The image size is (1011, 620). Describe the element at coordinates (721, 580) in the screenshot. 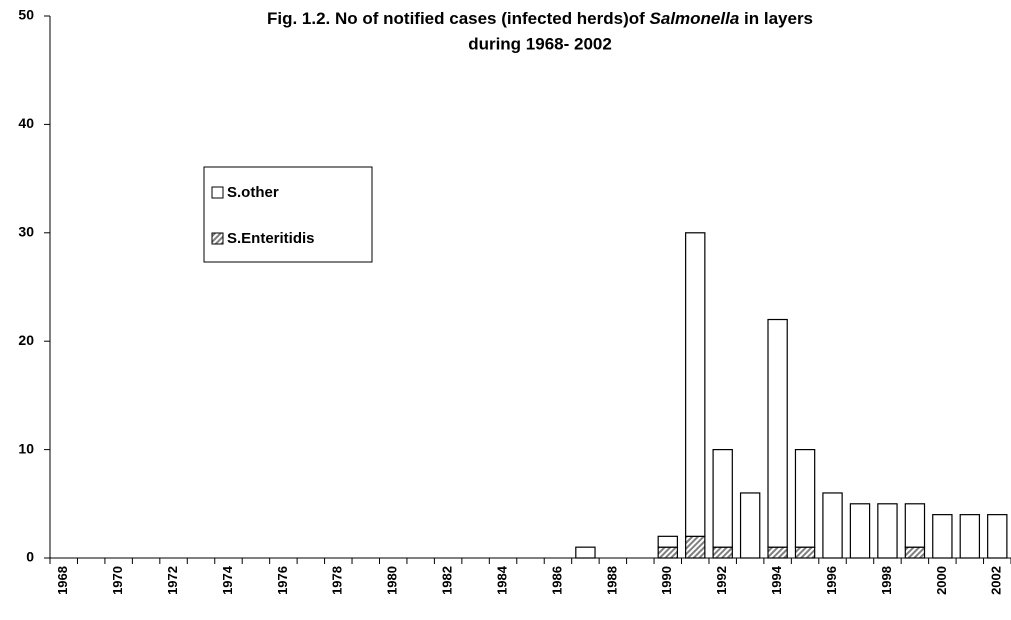

I see `x-tick-label: 1992` at that location.